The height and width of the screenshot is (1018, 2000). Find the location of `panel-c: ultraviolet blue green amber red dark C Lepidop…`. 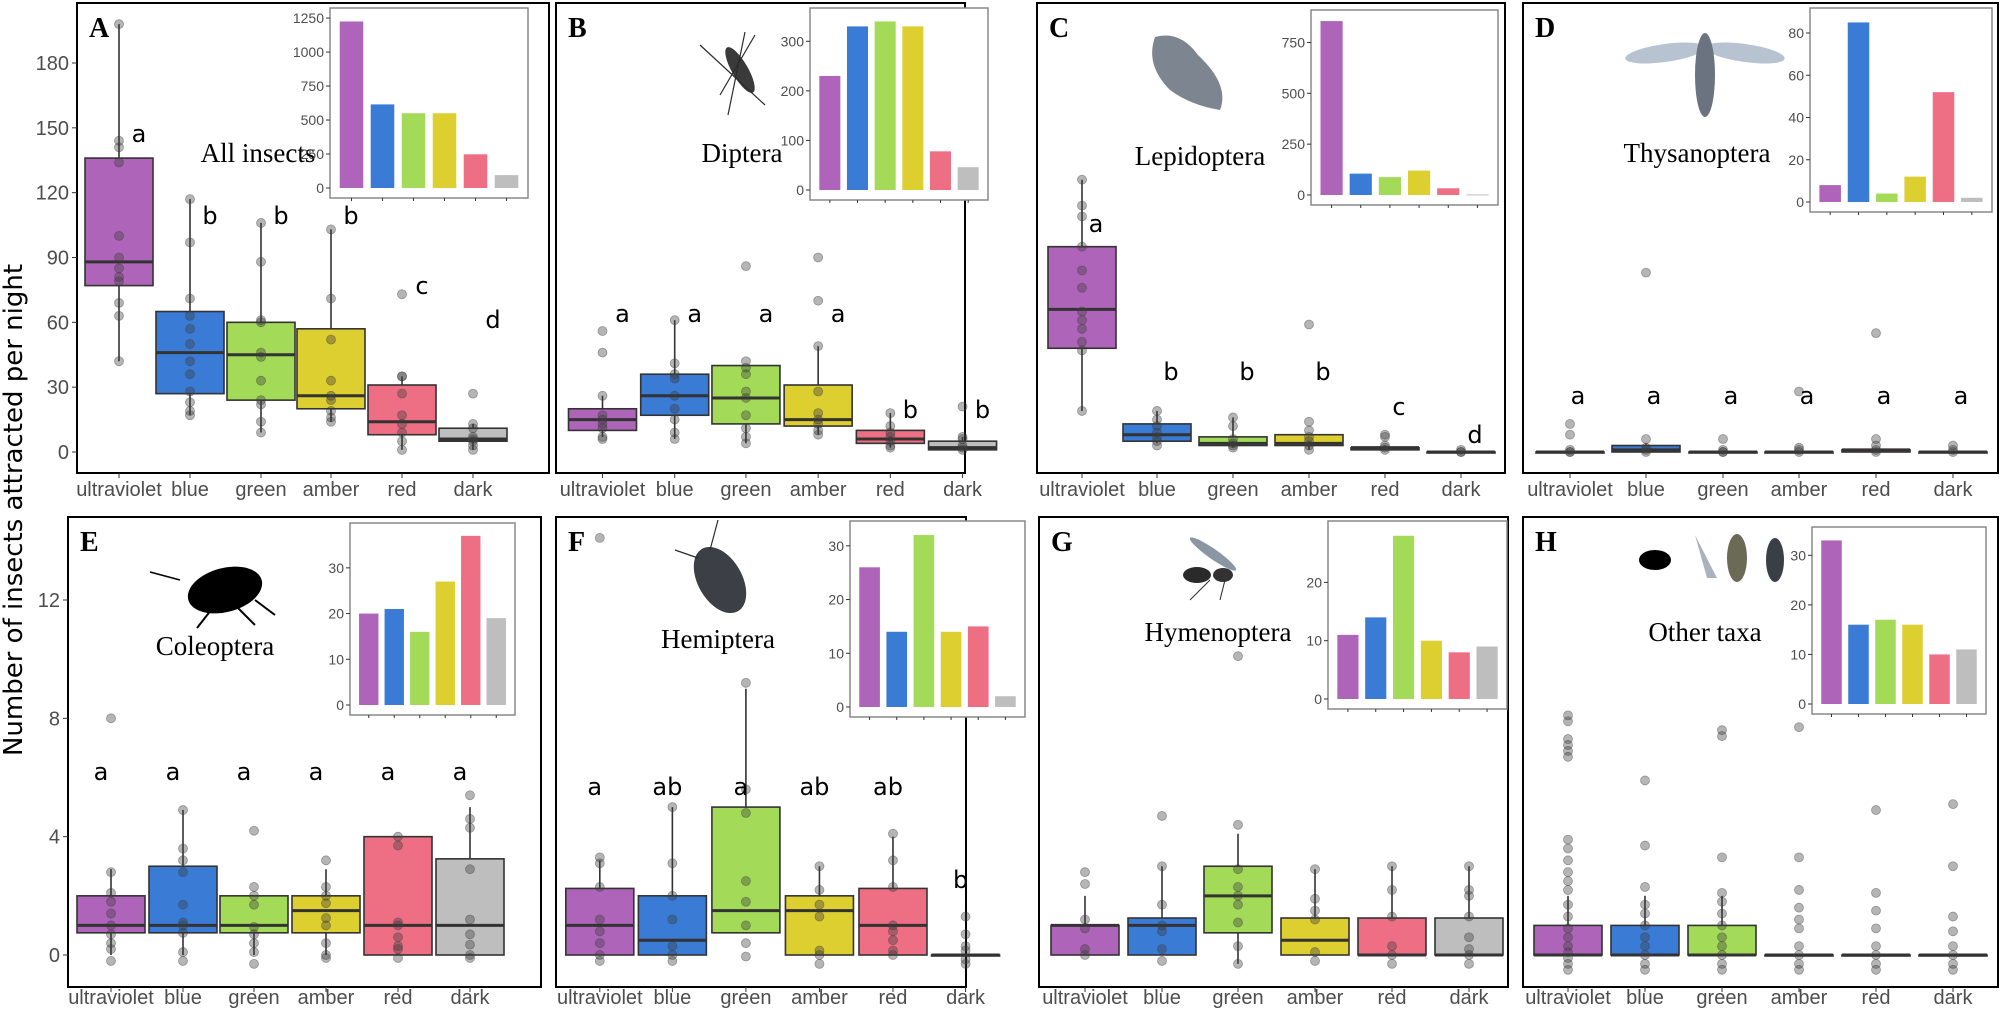

panel-c: ultraviolet blue green amber red dark C Lepidop… is located at coordinates (1271, 251).